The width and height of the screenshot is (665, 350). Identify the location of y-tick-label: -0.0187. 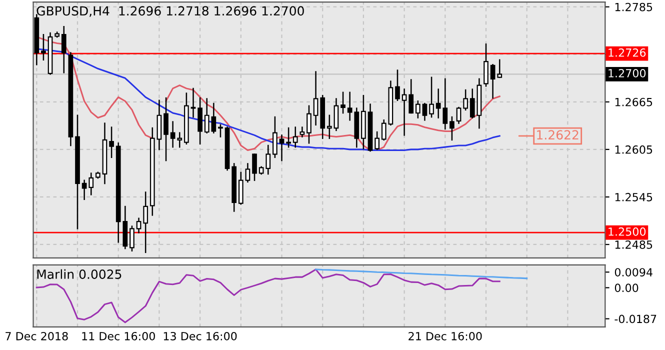
(635, 319).